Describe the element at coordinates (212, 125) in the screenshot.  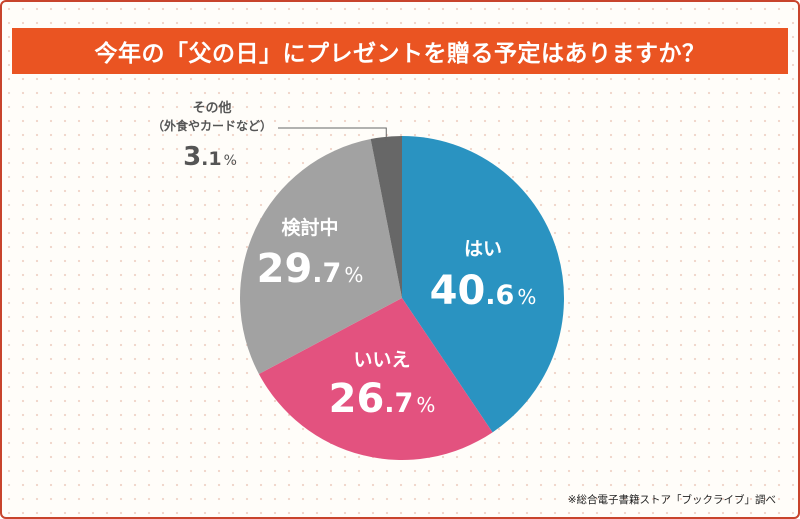
I see `slice-sublabel-3: （外食やカードなど）` at that location.